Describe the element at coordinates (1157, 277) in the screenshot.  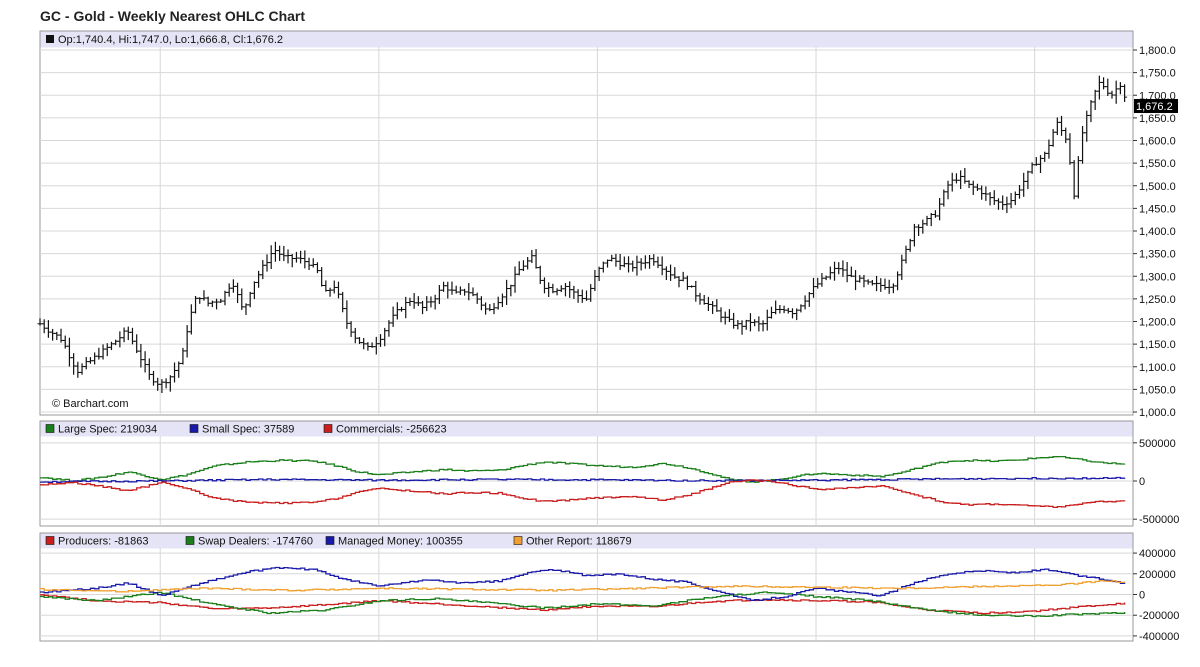
I see `y-tick-label: 1,300.0` at that location.